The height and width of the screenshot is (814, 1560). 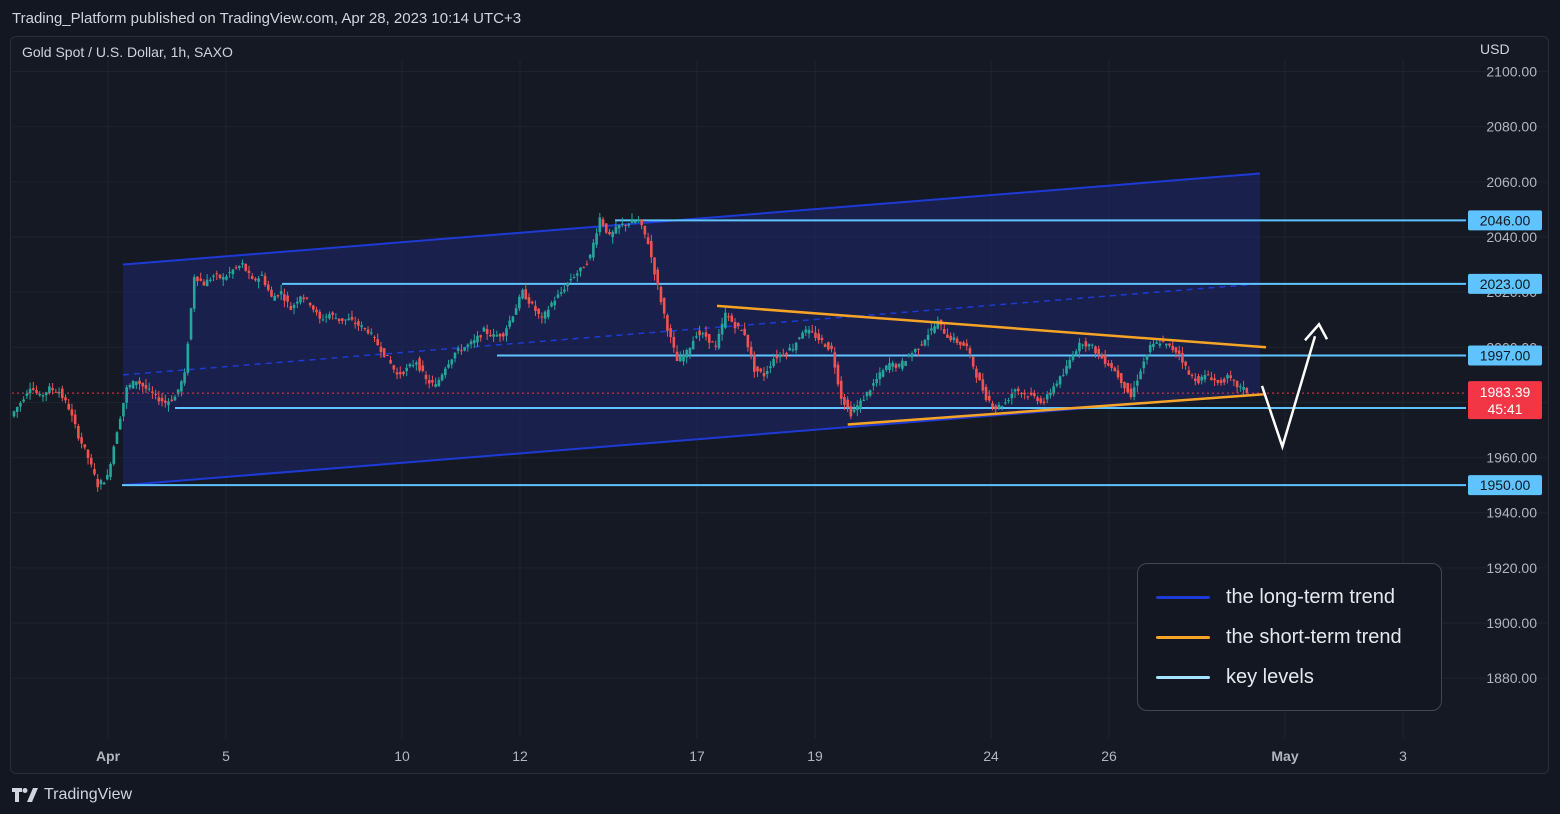 What do you see at coordinates (1495, 49) in the screenshot?
I see `currency-label: USD` at bounding box center [1495, 49].